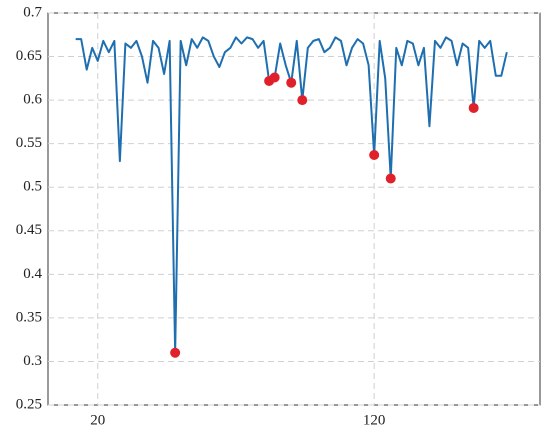  What do you see at coordinates (97, 420) in the screenshot?
I see `x-tick-label: 20` at bounding box center [97, 420].